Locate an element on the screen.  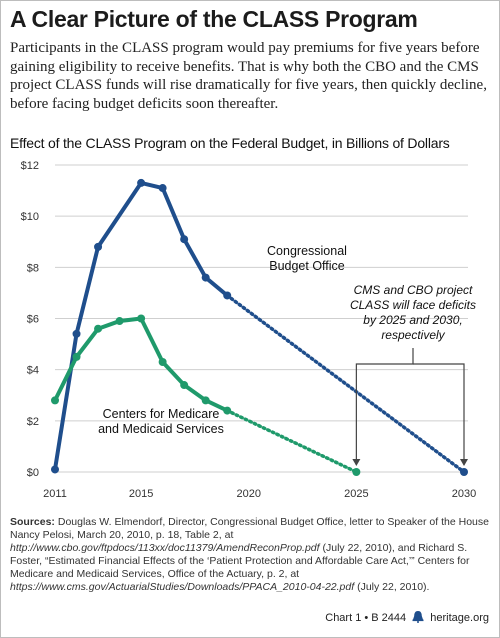
y-tick-label: $6 is located at coordinates (33, 320).